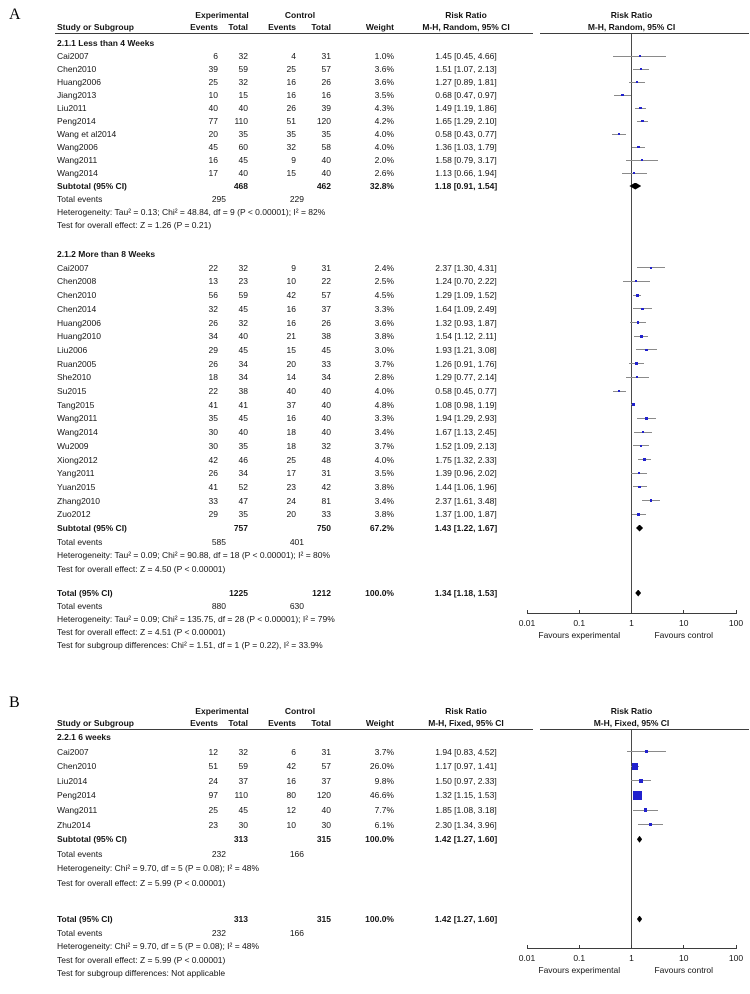  Describe the element at coordinates (384, 267) in the screenshot. I see `weight-value: 2.4%` at that location.